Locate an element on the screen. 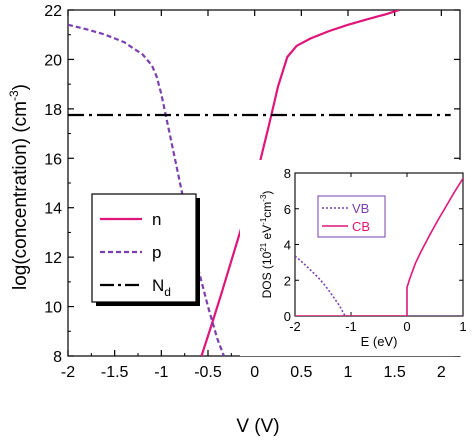 The height and width of the screenshot is (445, 474). y-tick-label: 18 is located at coordinates (53, 110).